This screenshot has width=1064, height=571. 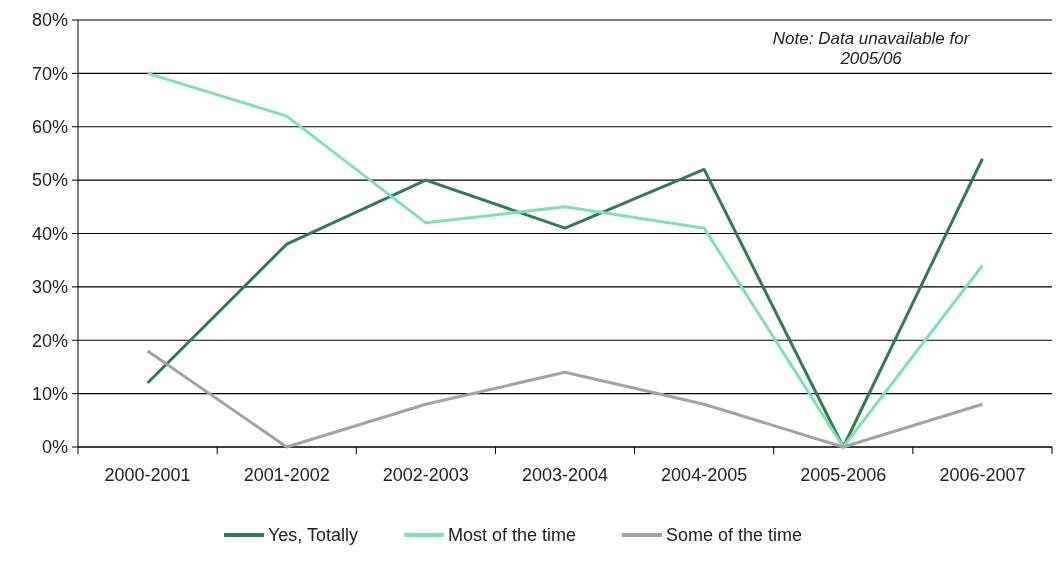 I want to click on x-tick-label: 2001-2002, so click(x=286, y=475).